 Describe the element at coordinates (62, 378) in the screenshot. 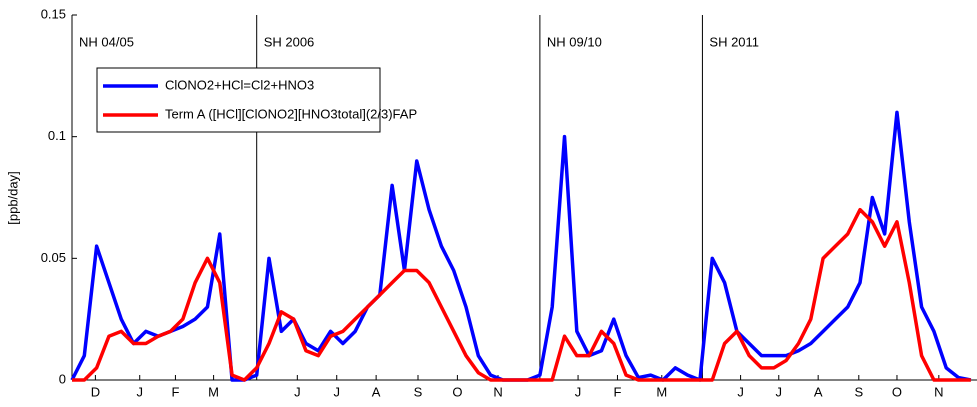

I see `y-tick-label: 0` at that location.